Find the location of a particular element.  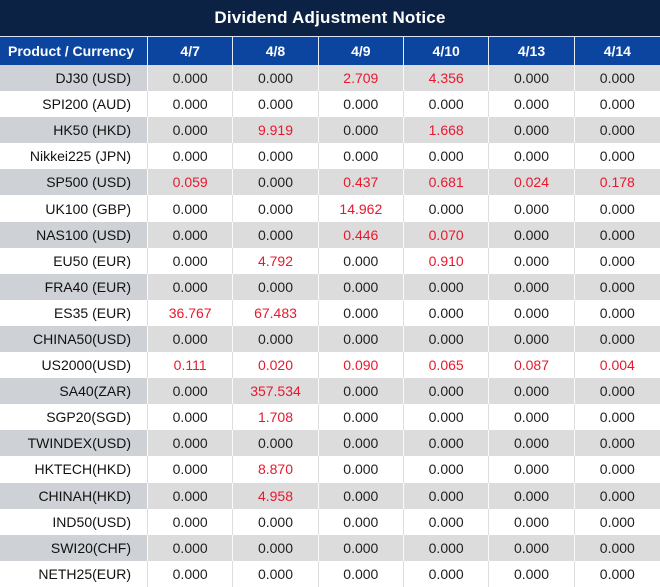

date-header: 4/8 is located at coordinates (276, 51).